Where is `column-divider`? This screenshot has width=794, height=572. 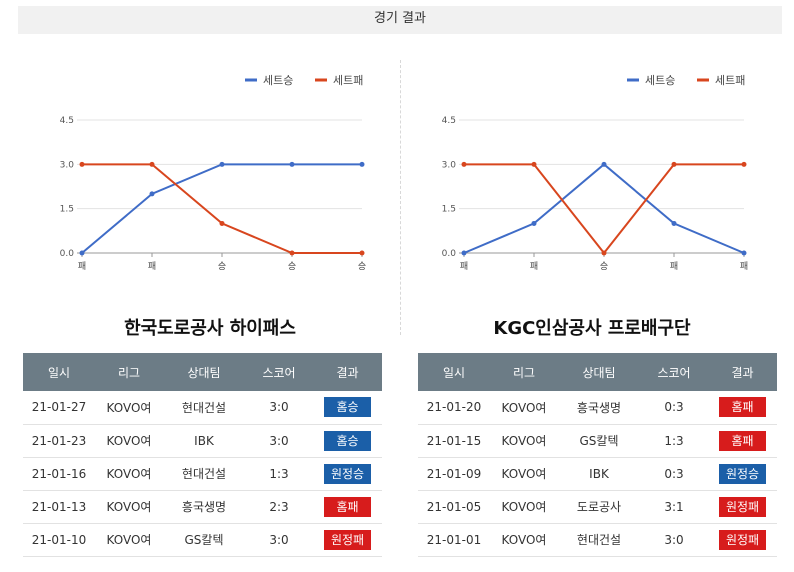 column-divider is located at coordinates (400, 197).